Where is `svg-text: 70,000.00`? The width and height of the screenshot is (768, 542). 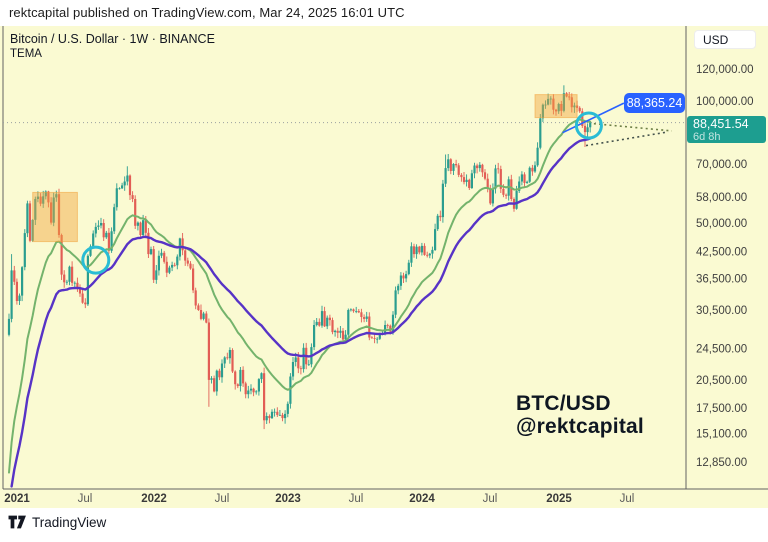
svg-text: 70,000.00 is located at coordinates (721, 165).